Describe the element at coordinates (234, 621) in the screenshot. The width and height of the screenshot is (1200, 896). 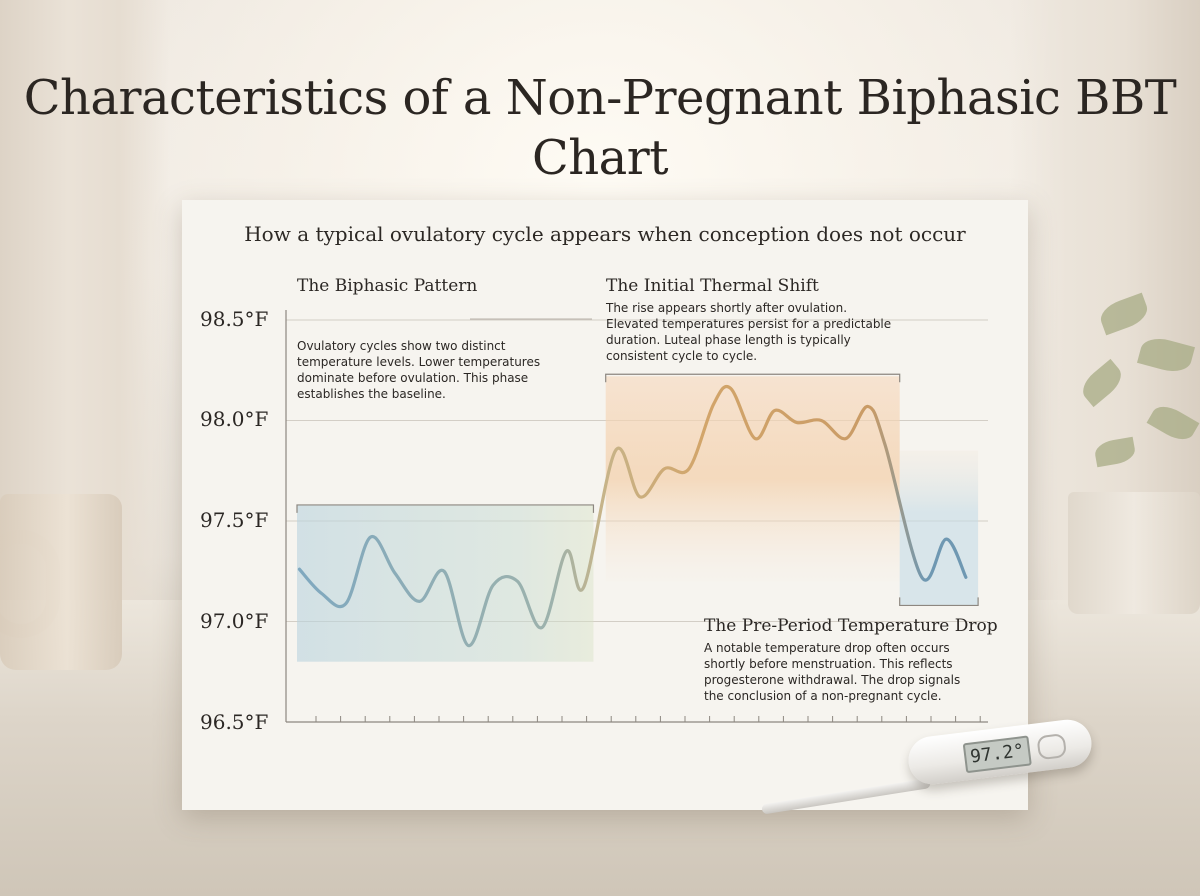
I see `y-tick-label: 97.0°F` at that location.